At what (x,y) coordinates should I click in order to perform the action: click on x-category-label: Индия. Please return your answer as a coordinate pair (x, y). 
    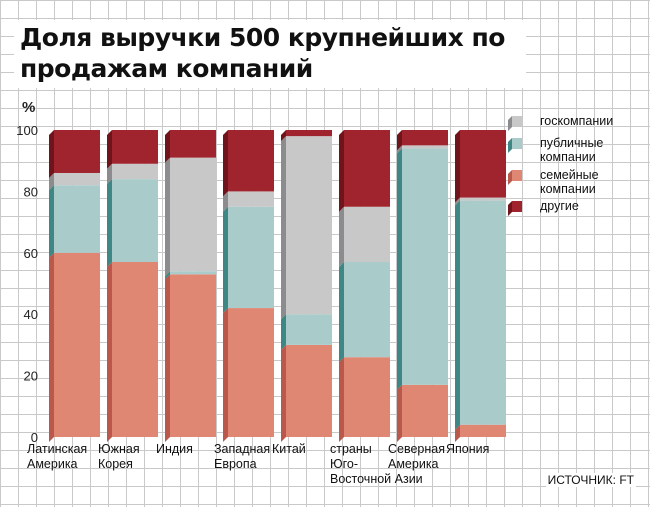
    Looking at the image, I should click on (174, 449).